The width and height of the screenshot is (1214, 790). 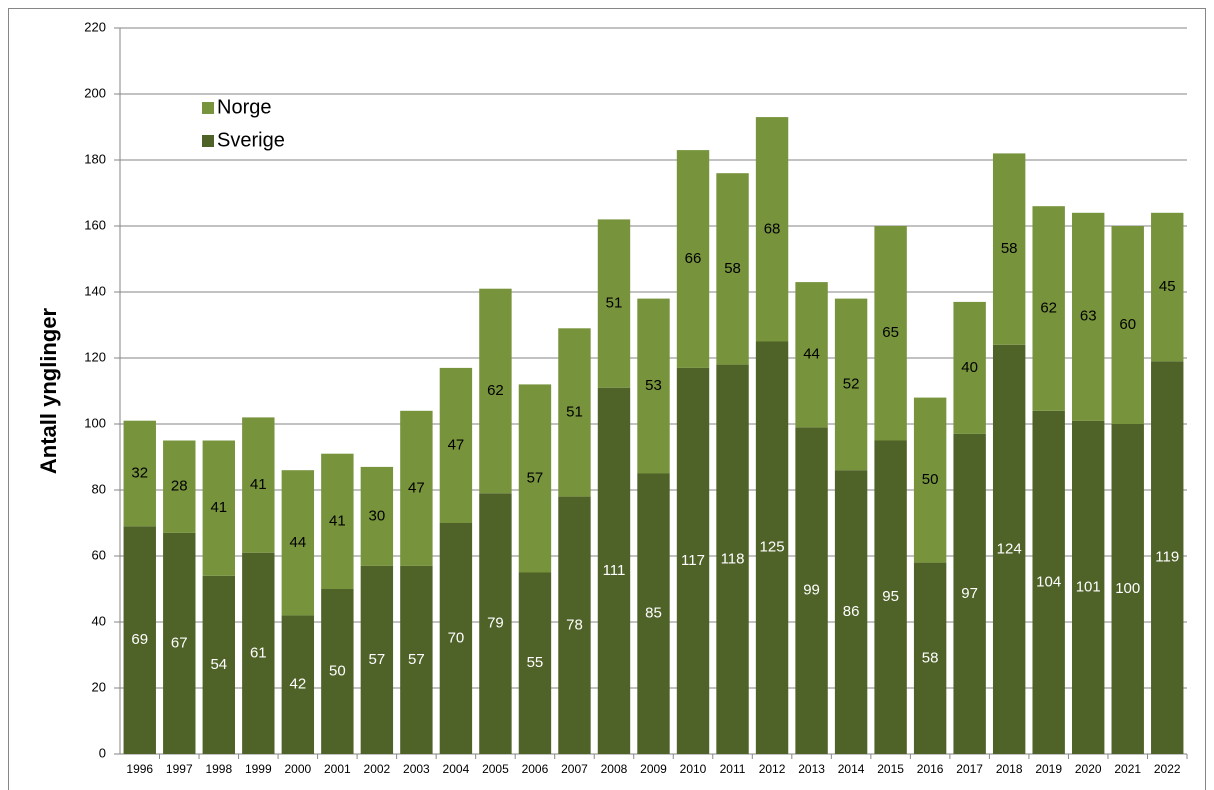 I want to click on data-label: 61, so click(x=258, y=652).